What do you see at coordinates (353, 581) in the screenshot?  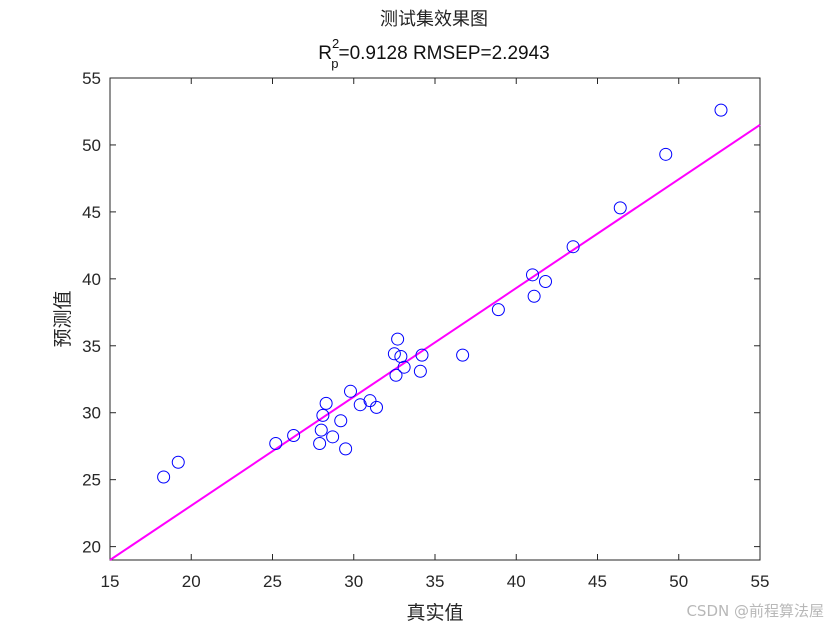 I see `x-tick-label: 30` at bounding box center [353, 581].